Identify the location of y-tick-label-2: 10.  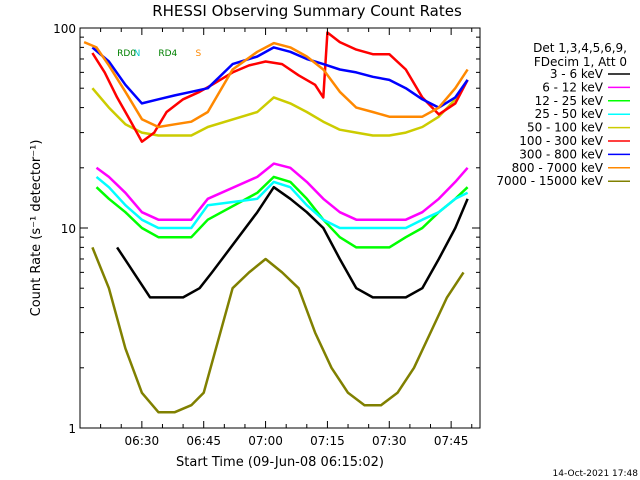
(68, 229).